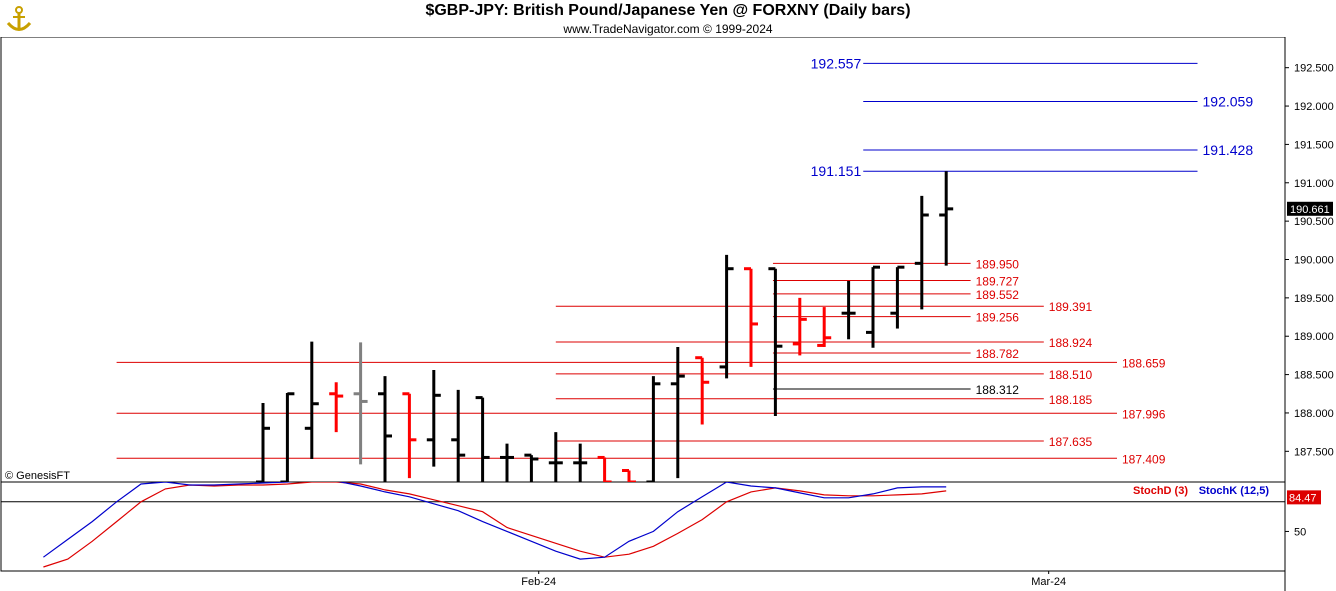  I want to click on y-tick-label: 191.500, so click(1314, 145).